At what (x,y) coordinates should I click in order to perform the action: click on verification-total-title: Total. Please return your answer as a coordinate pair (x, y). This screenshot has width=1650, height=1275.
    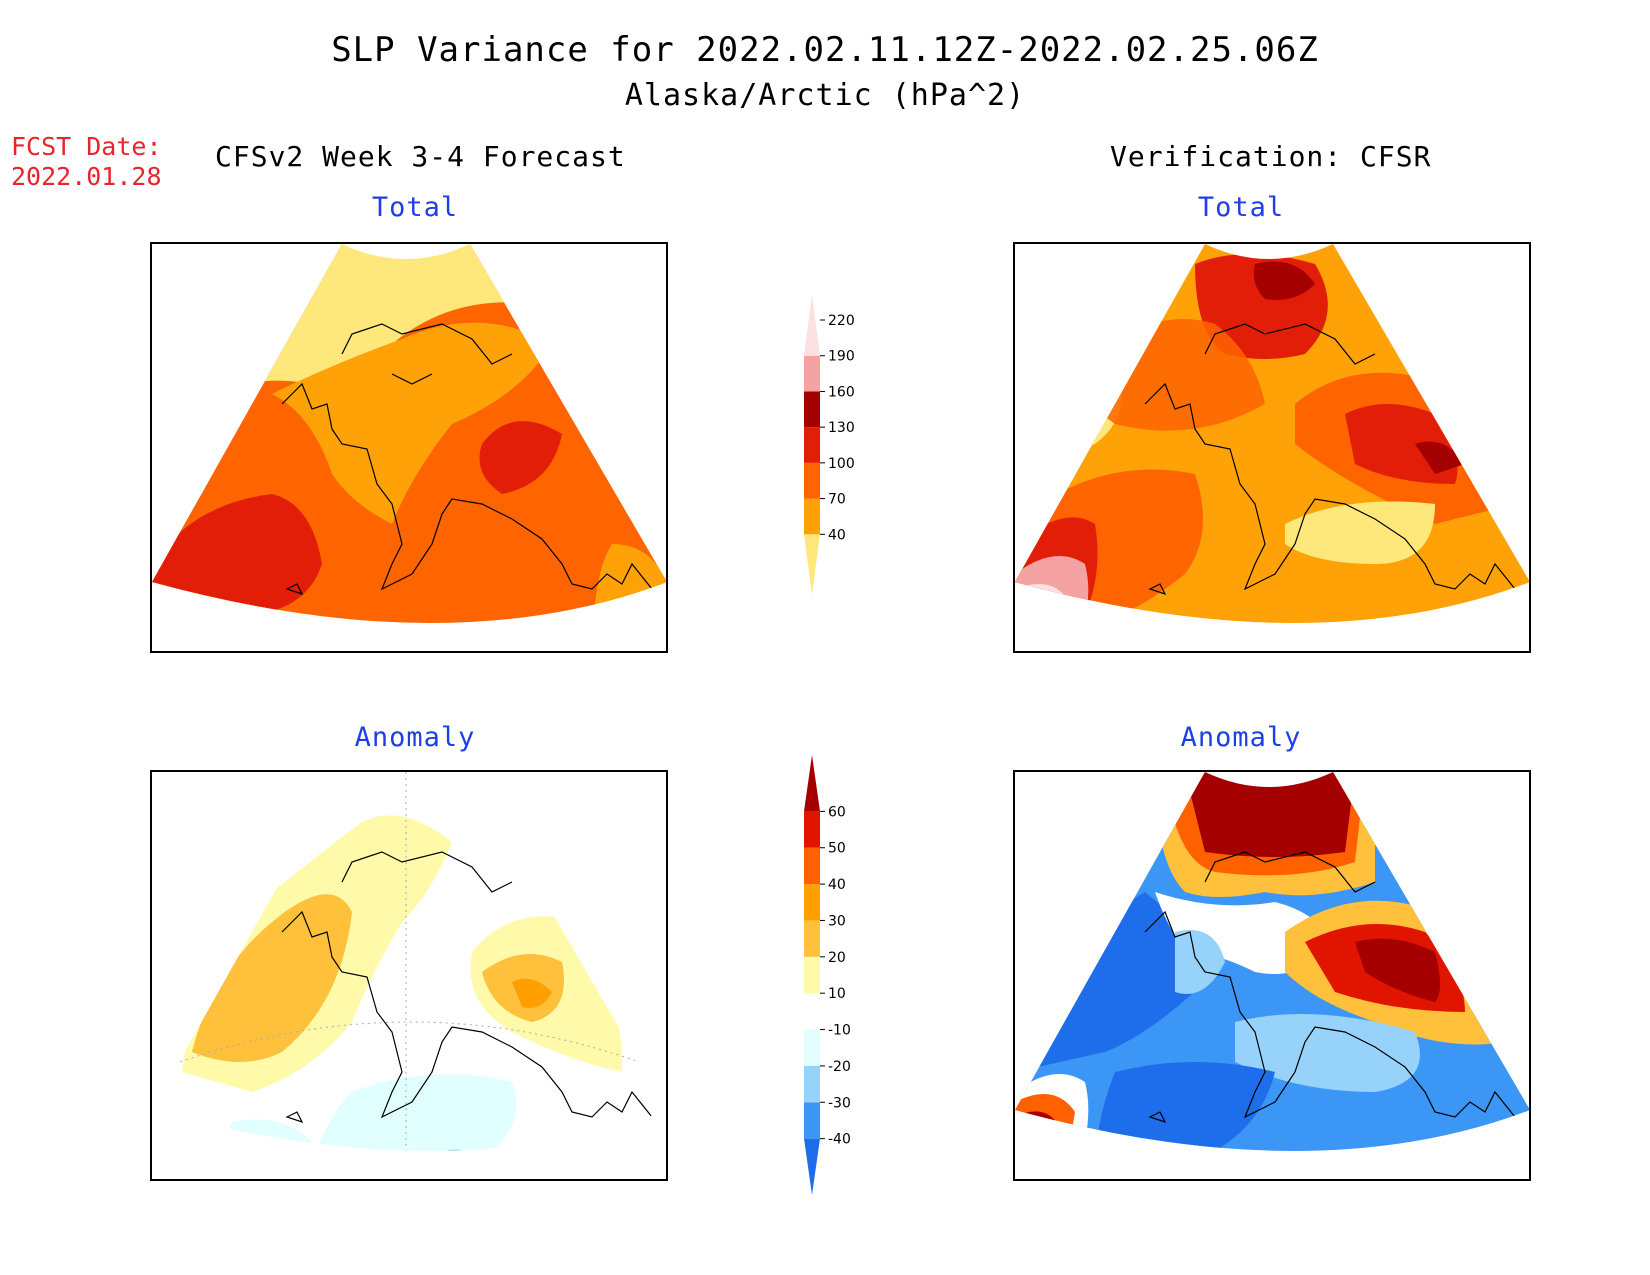
    Looking at the image, I should click on (1241, 207).